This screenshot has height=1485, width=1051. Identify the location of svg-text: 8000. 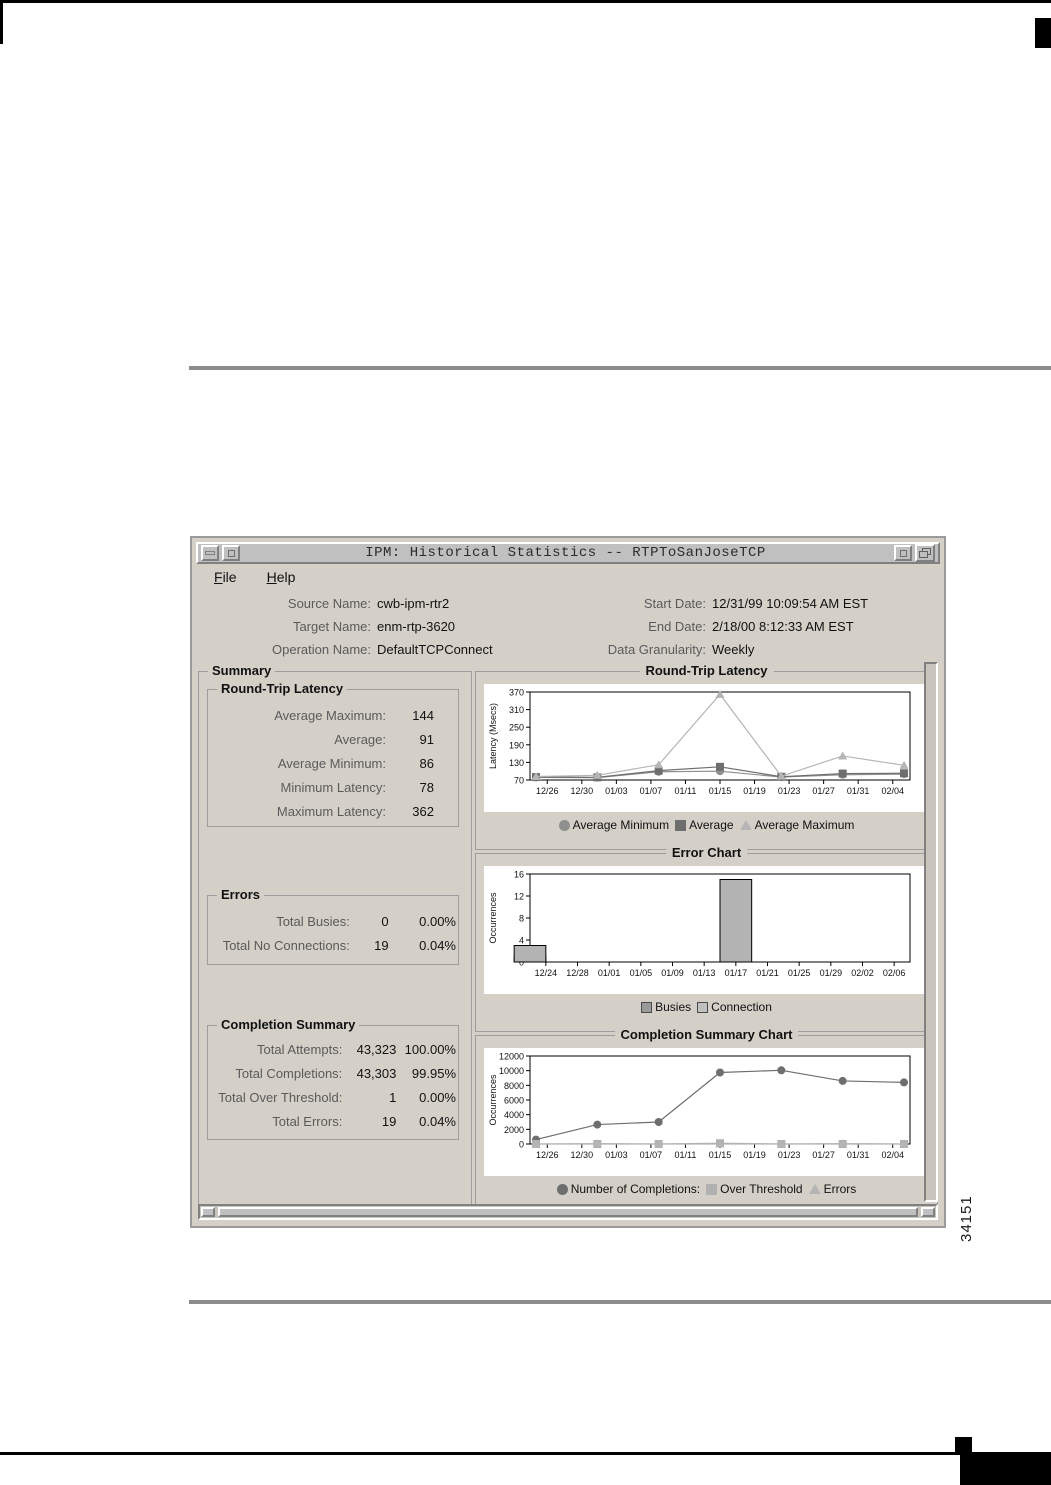
(514, 1086).